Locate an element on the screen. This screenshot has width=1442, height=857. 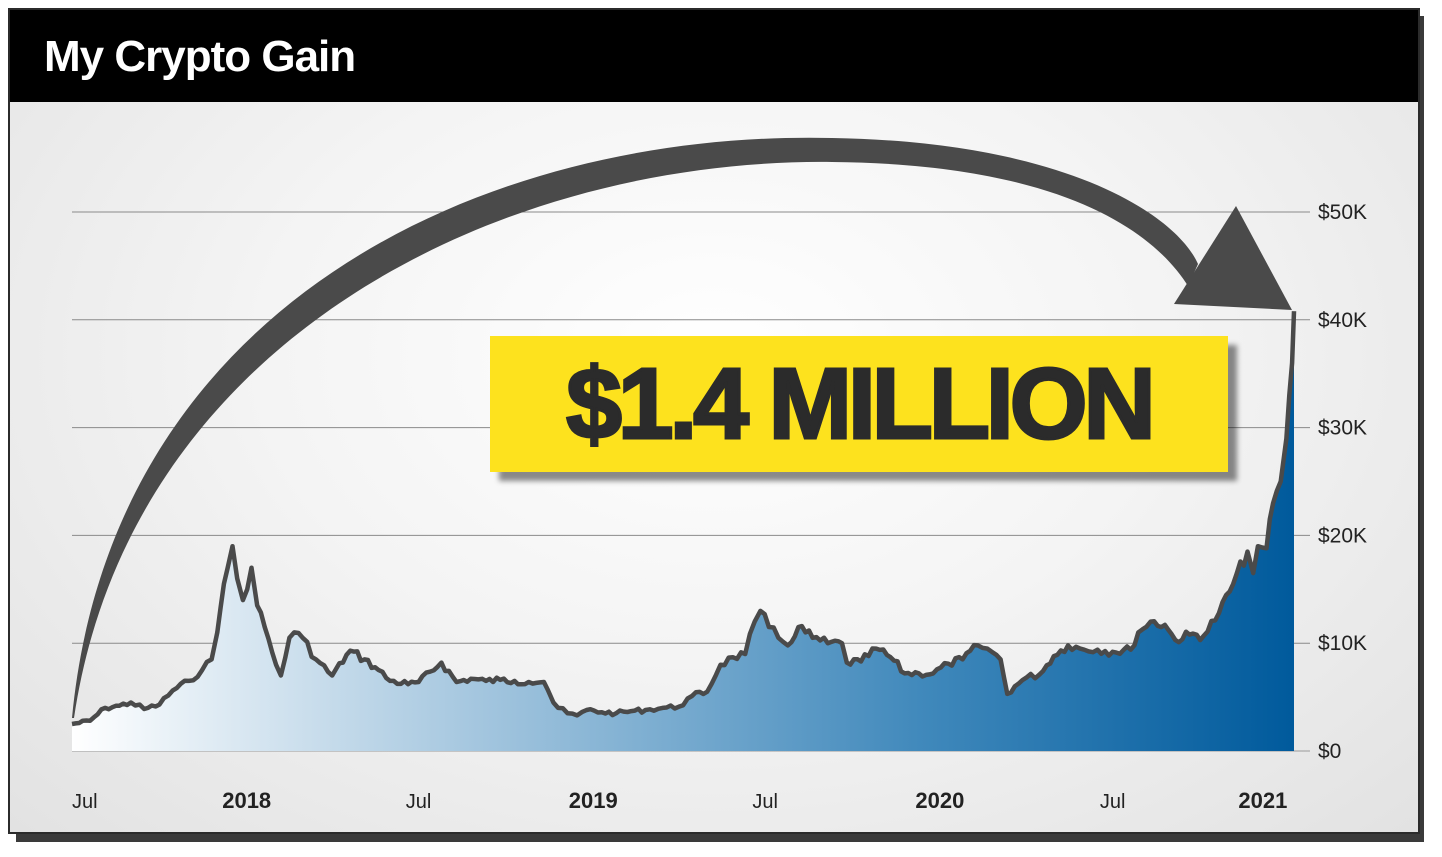
chart-title: My Crypto Gain is located at coordinates (200, 56).